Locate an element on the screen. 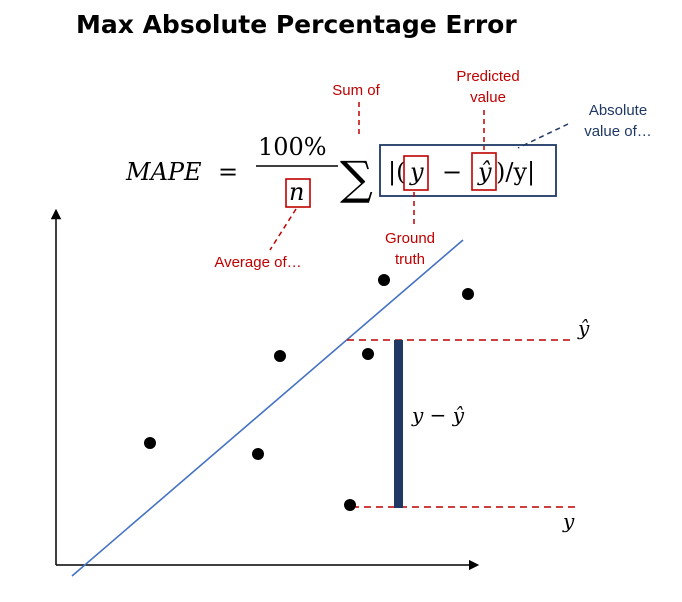 The image size is (682, 602). sum-of-text: Sum of is located at coordinates (356, 90).